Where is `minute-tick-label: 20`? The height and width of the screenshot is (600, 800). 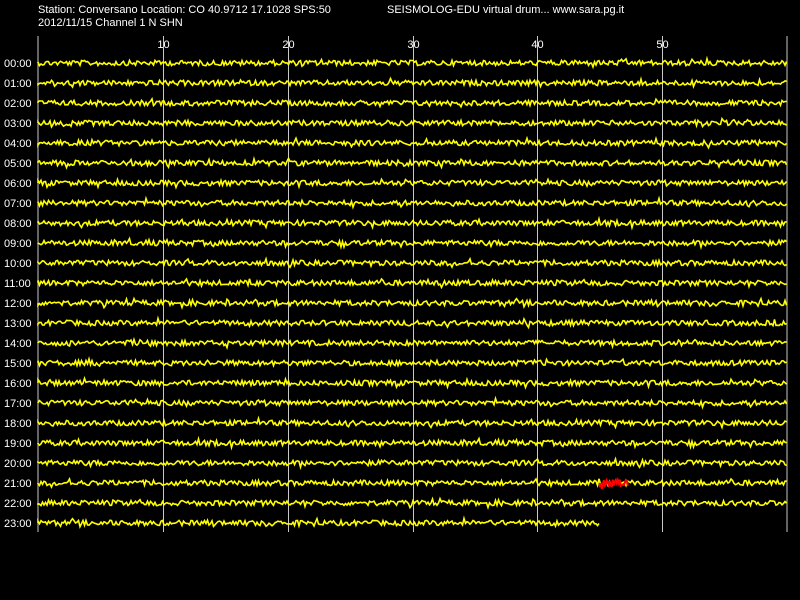 minute-tick-label: 20 is located at coordinates (288, 45).